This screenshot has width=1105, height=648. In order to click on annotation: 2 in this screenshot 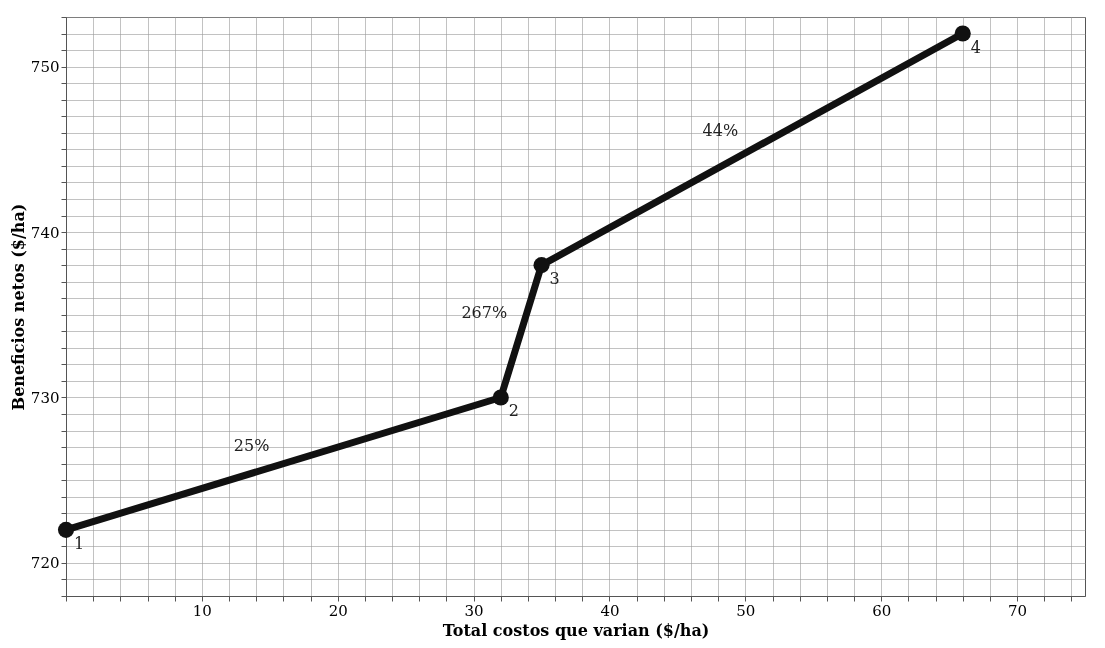, I will do `click(513, 411)`.